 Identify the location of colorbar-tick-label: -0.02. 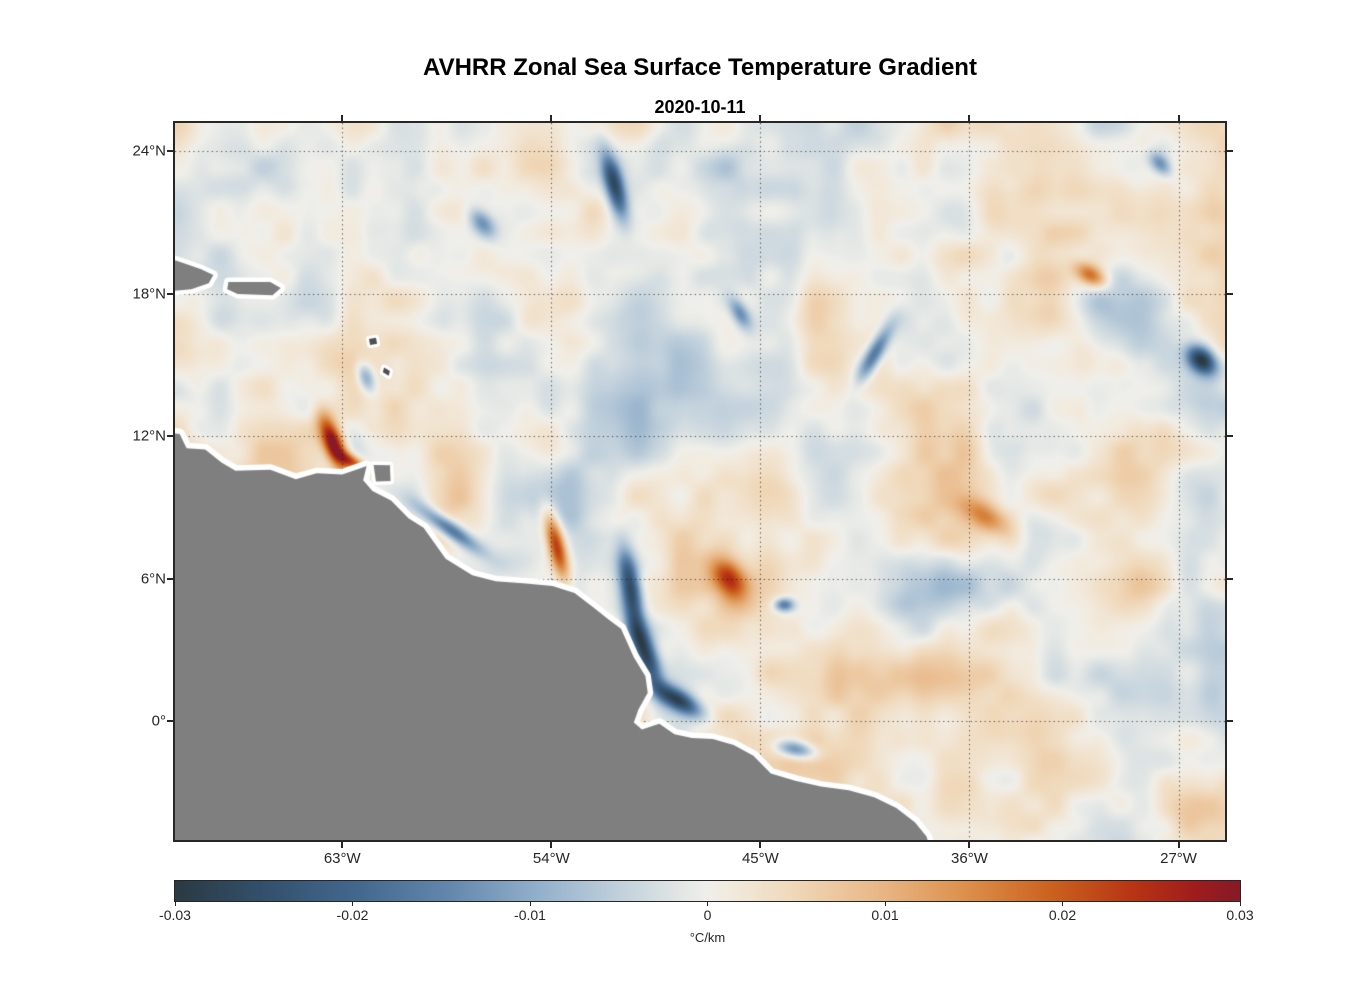
(352, 915).